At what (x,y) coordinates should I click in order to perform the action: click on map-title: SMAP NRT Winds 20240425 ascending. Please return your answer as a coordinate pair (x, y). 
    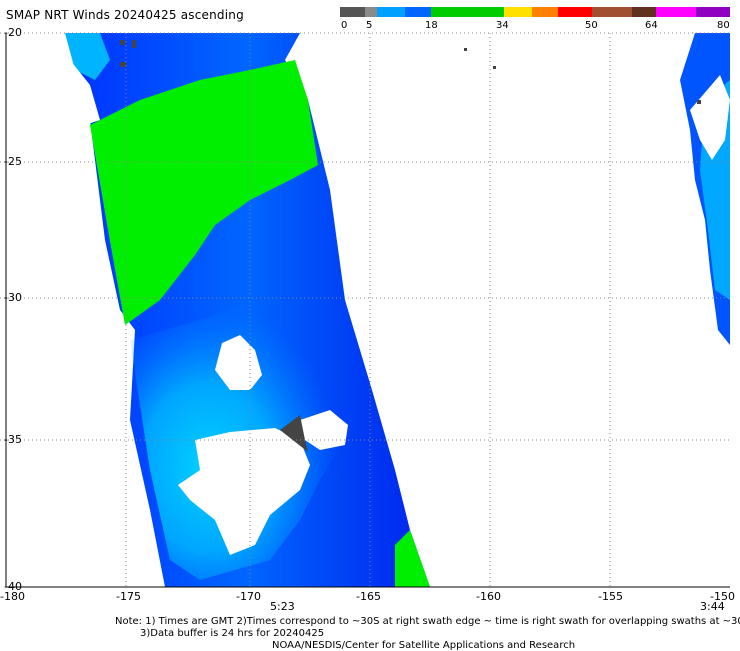
    Looking at the image, I should click on (125, 15).